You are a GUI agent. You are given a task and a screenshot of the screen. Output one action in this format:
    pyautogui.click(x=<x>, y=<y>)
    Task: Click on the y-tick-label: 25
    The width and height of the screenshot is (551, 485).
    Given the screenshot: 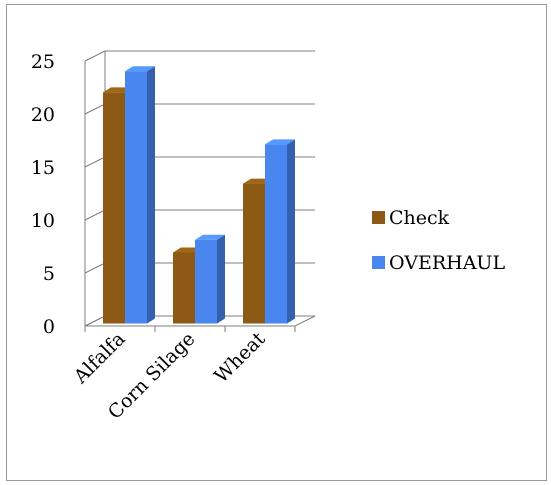 What is the action you would take?
    pyautogui.click(x=43, y=62)
    